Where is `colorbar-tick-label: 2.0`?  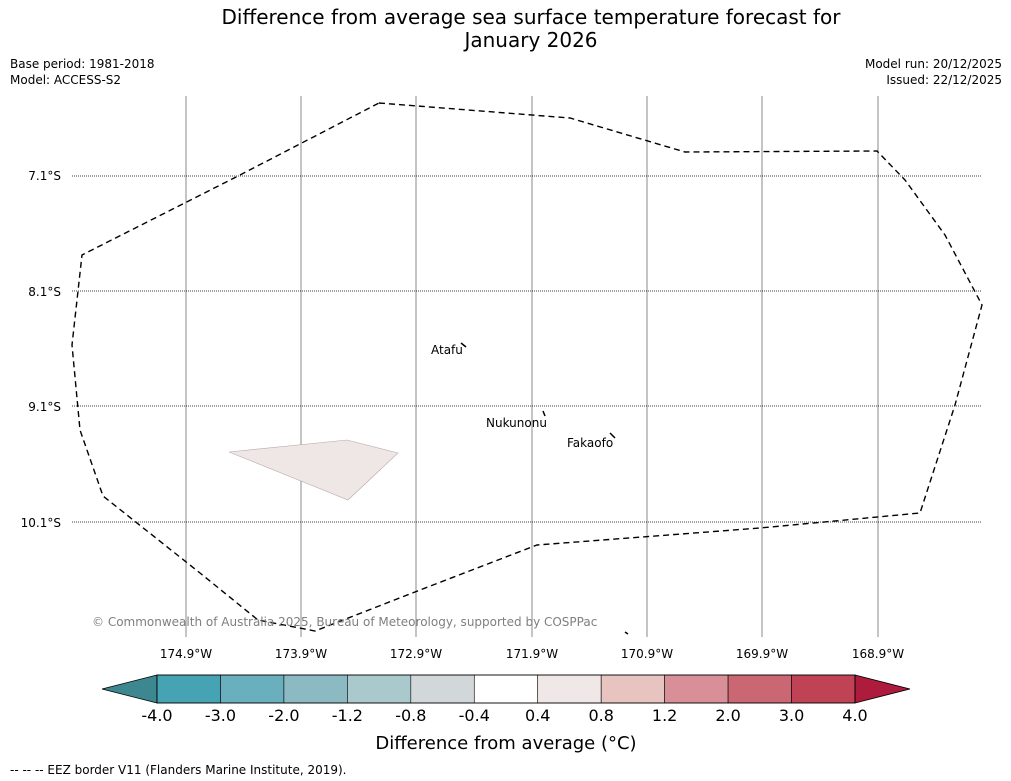 colorbar-tick-label: 2.0 is located at coordinates (727, 715).